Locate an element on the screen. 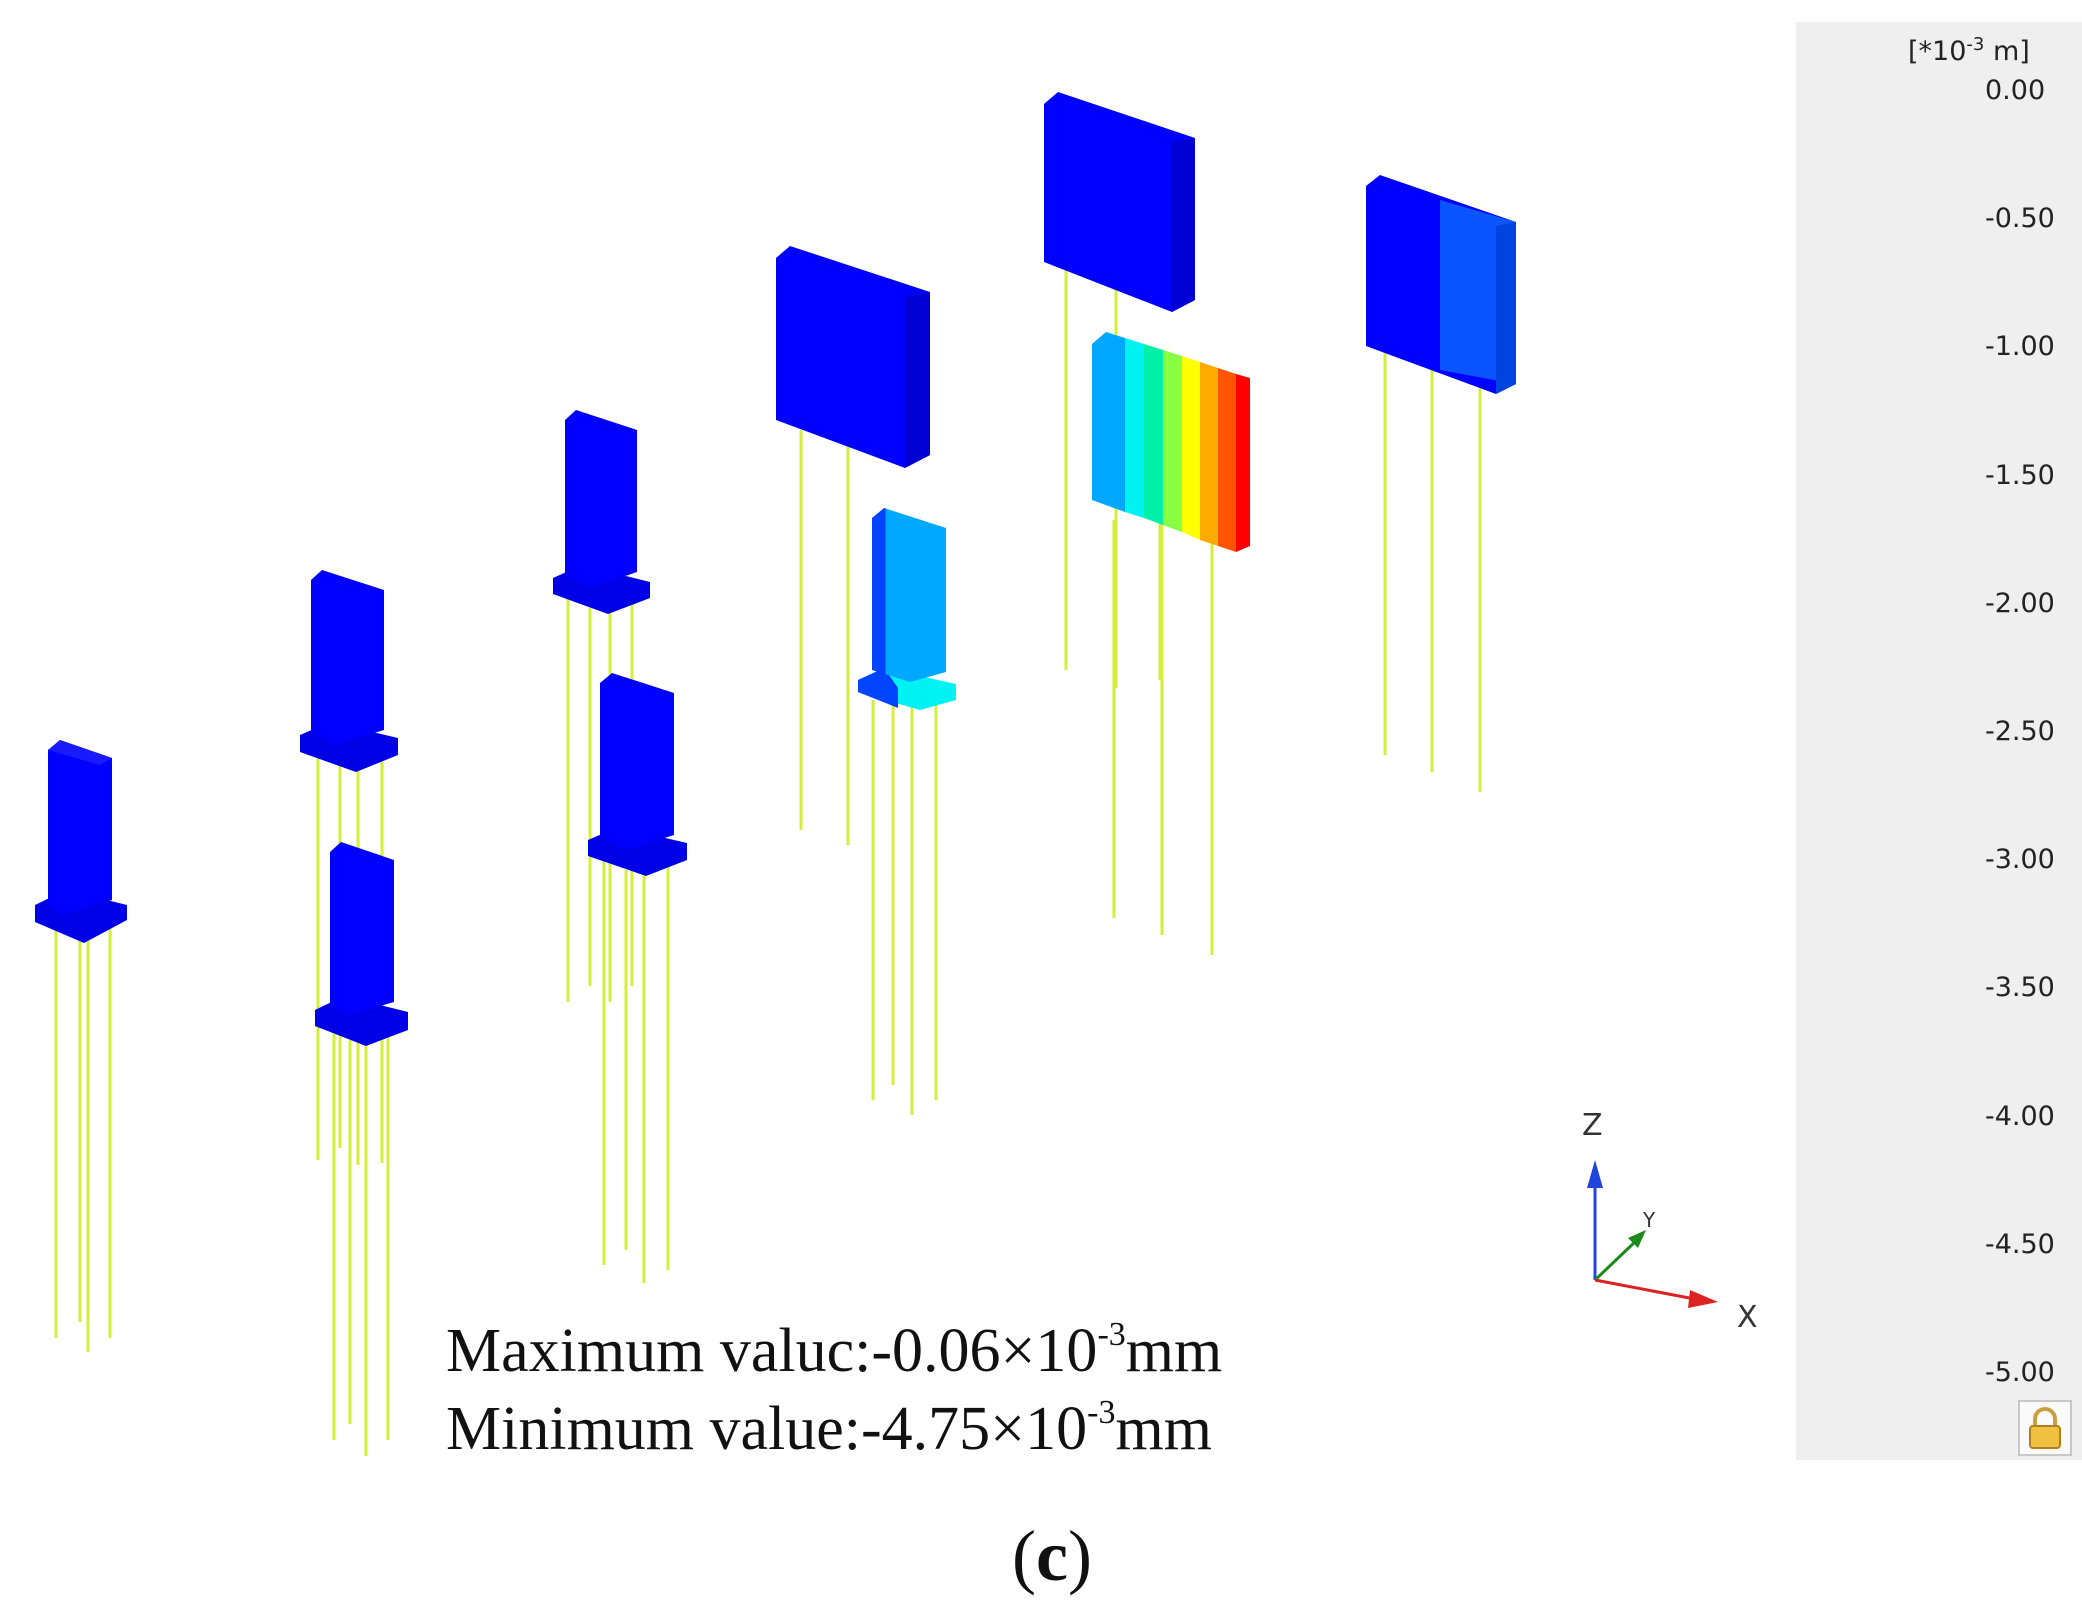 This screenshot has height=1623, width=2082. y-axis-label: Y is located at coordinates (1649, 1220).